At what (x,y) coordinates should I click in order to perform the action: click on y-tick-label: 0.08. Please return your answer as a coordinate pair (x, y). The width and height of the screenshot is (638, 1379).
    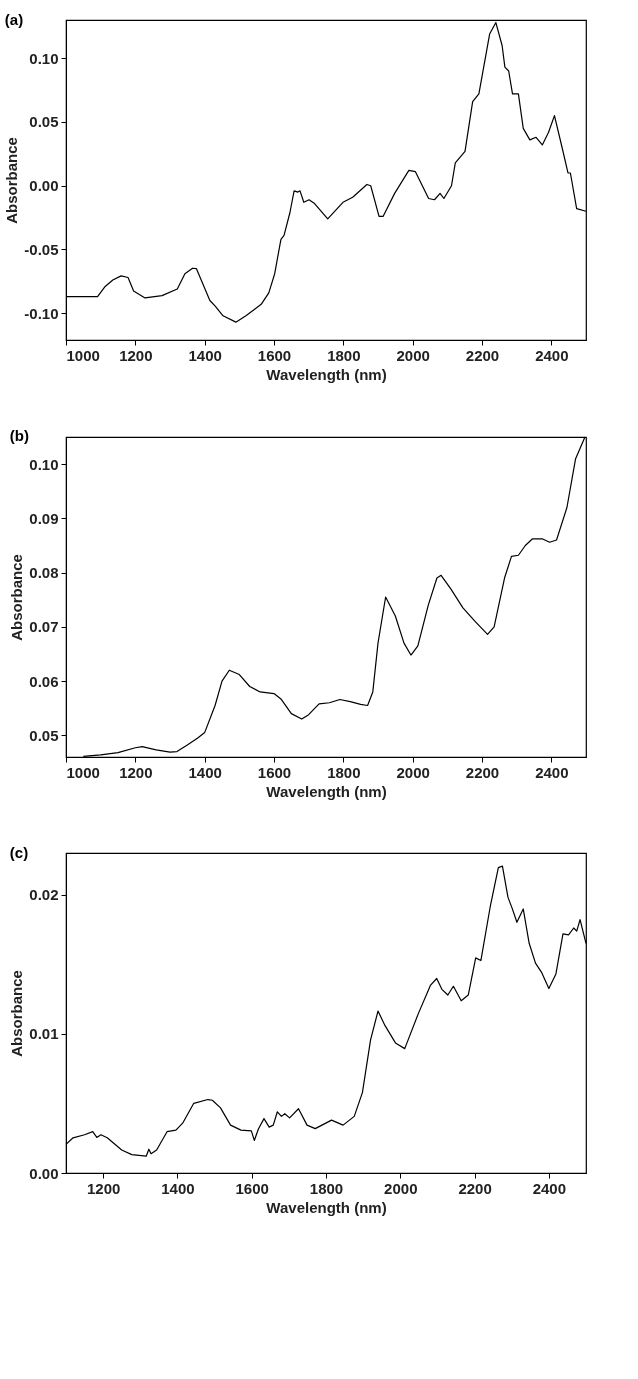
    Looking at the image, I should click on (44, 573).